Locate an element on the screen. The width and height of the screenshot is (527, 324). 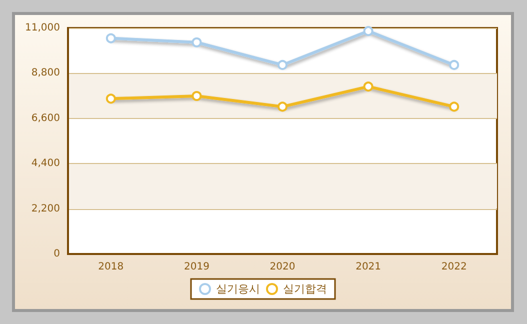
x-tick-label: 2022 is located at coordinates (454, 267).